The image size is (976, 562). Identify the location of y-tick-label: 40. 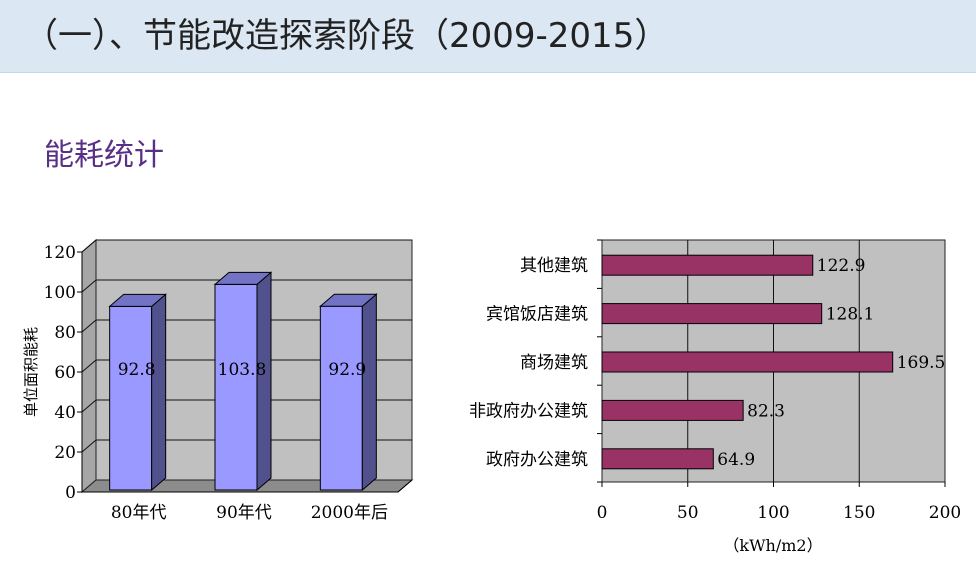
(65, 413).